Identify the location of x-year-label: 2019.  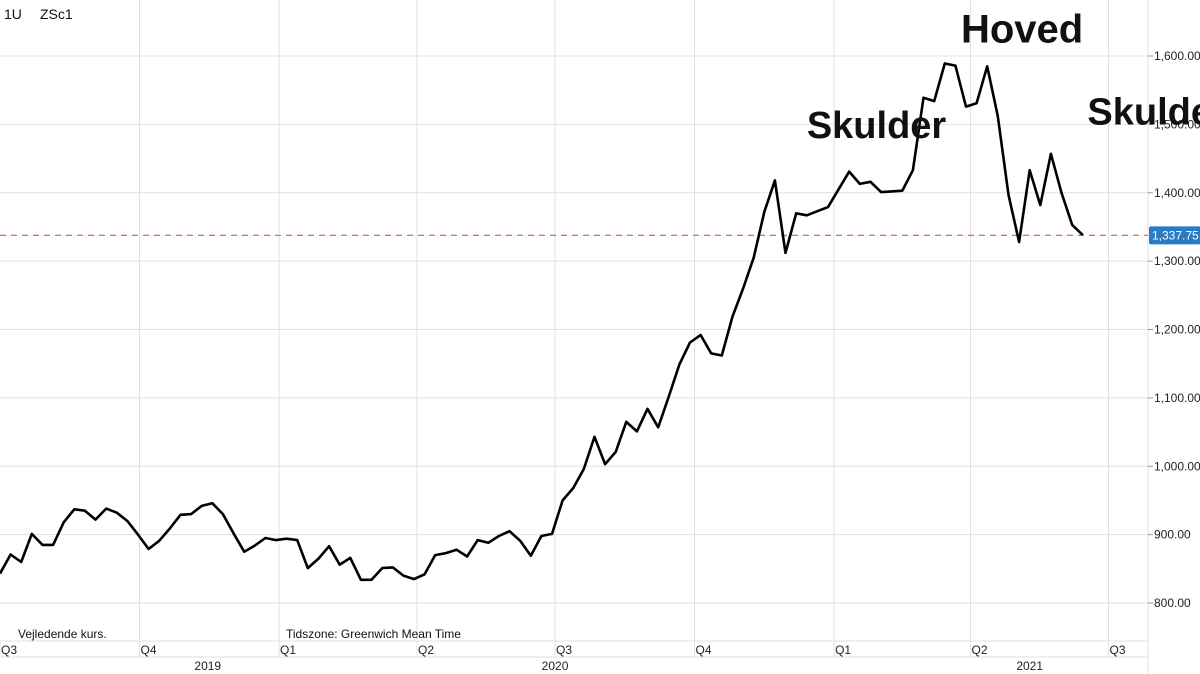
(207, 666).